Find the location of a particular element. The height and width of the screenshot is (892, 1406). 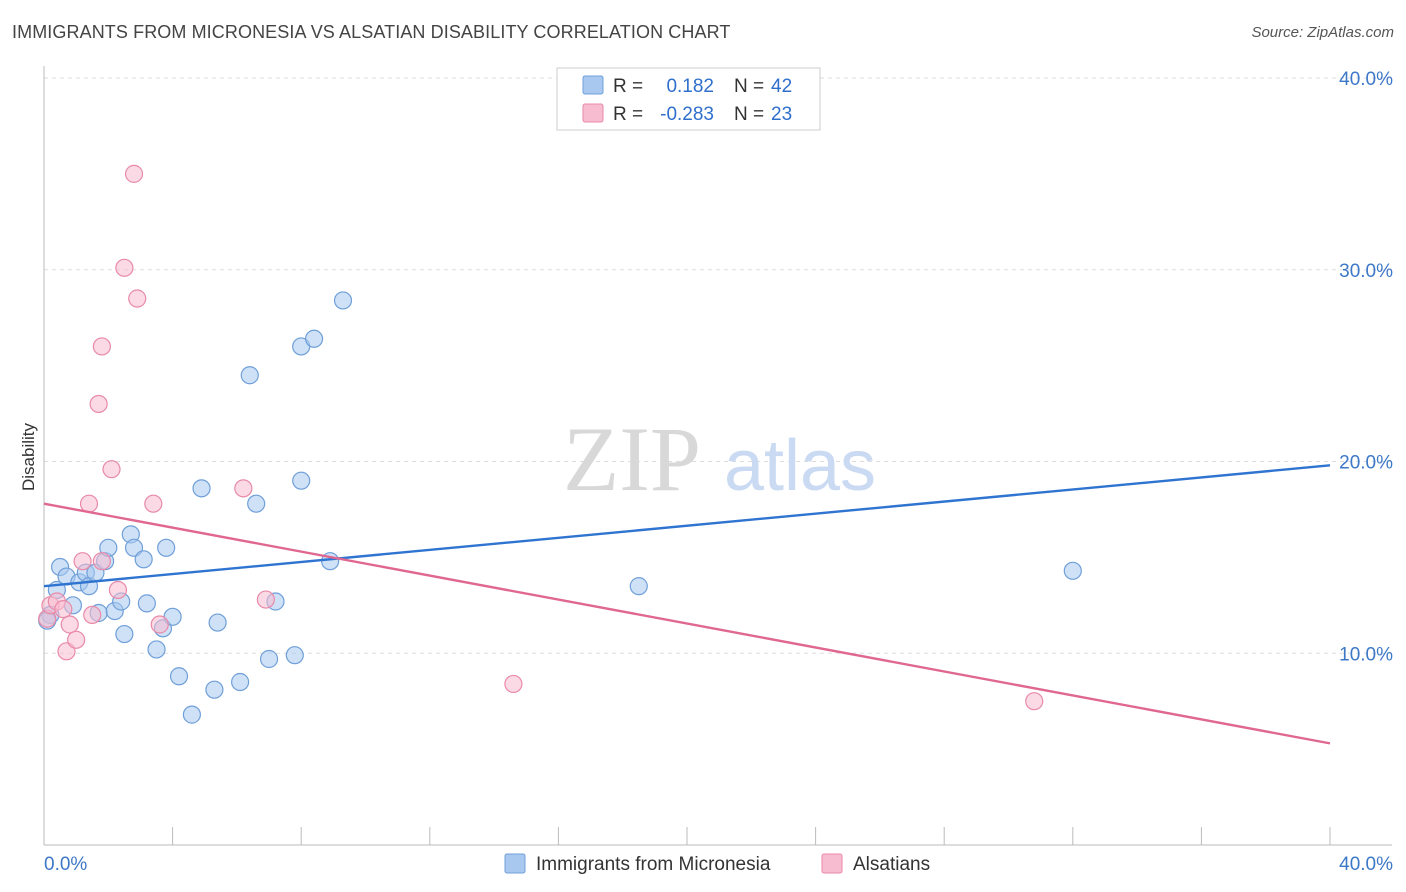

legend-swatch-alsatians is located at coordinates (832, 863).